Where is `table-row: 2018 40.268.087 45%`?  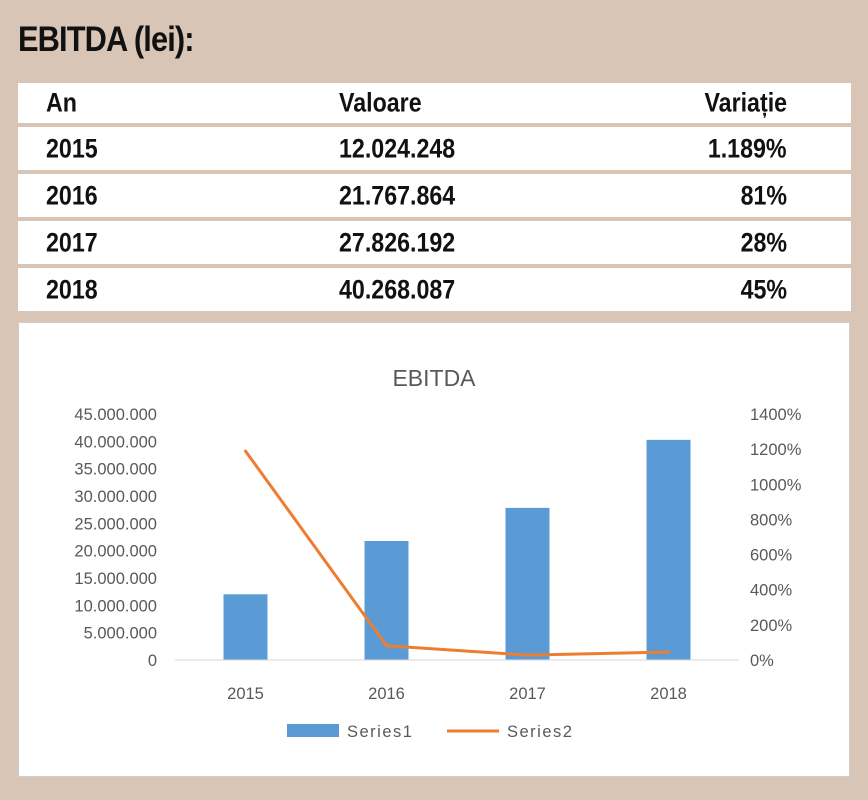
table-row: 2018 40.268.087 45% is located at coordinates (434, 289).